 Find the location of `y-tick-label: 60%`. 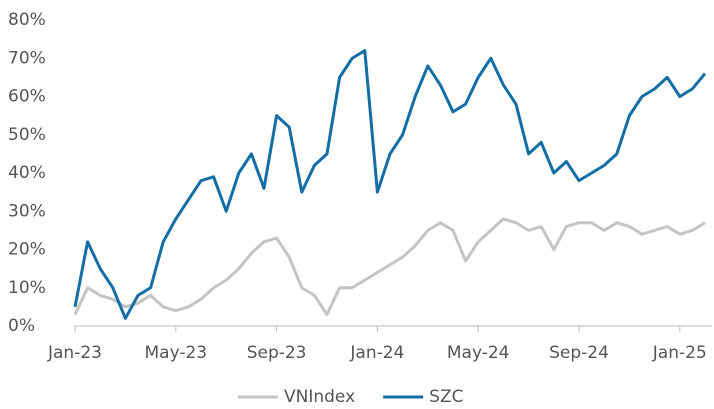

y-tick-label: 60% is located at coordinates (27, 97).